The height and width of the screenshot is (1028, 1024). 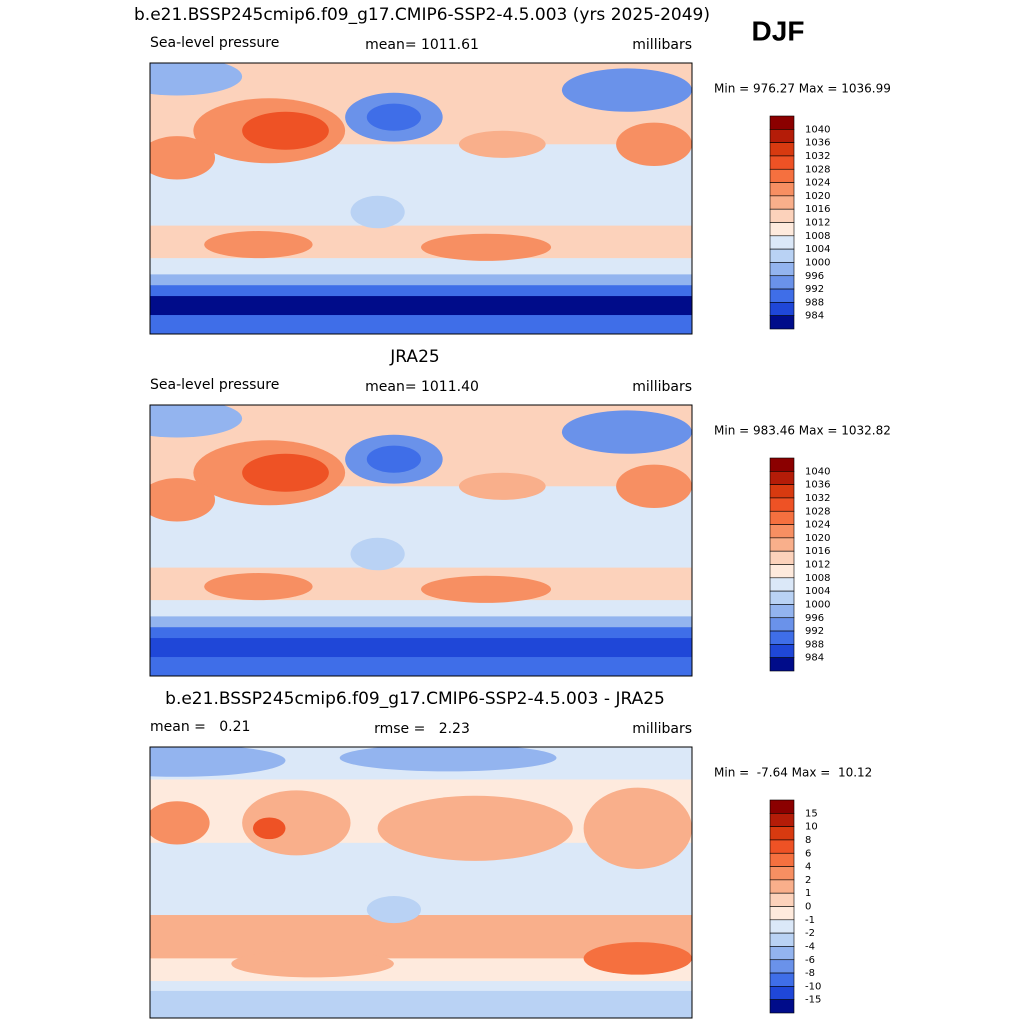 What do you see at coordinates (810, 946) in the screenshot?
I see `colorbar-label: -4` at bounding box center [810, 946].